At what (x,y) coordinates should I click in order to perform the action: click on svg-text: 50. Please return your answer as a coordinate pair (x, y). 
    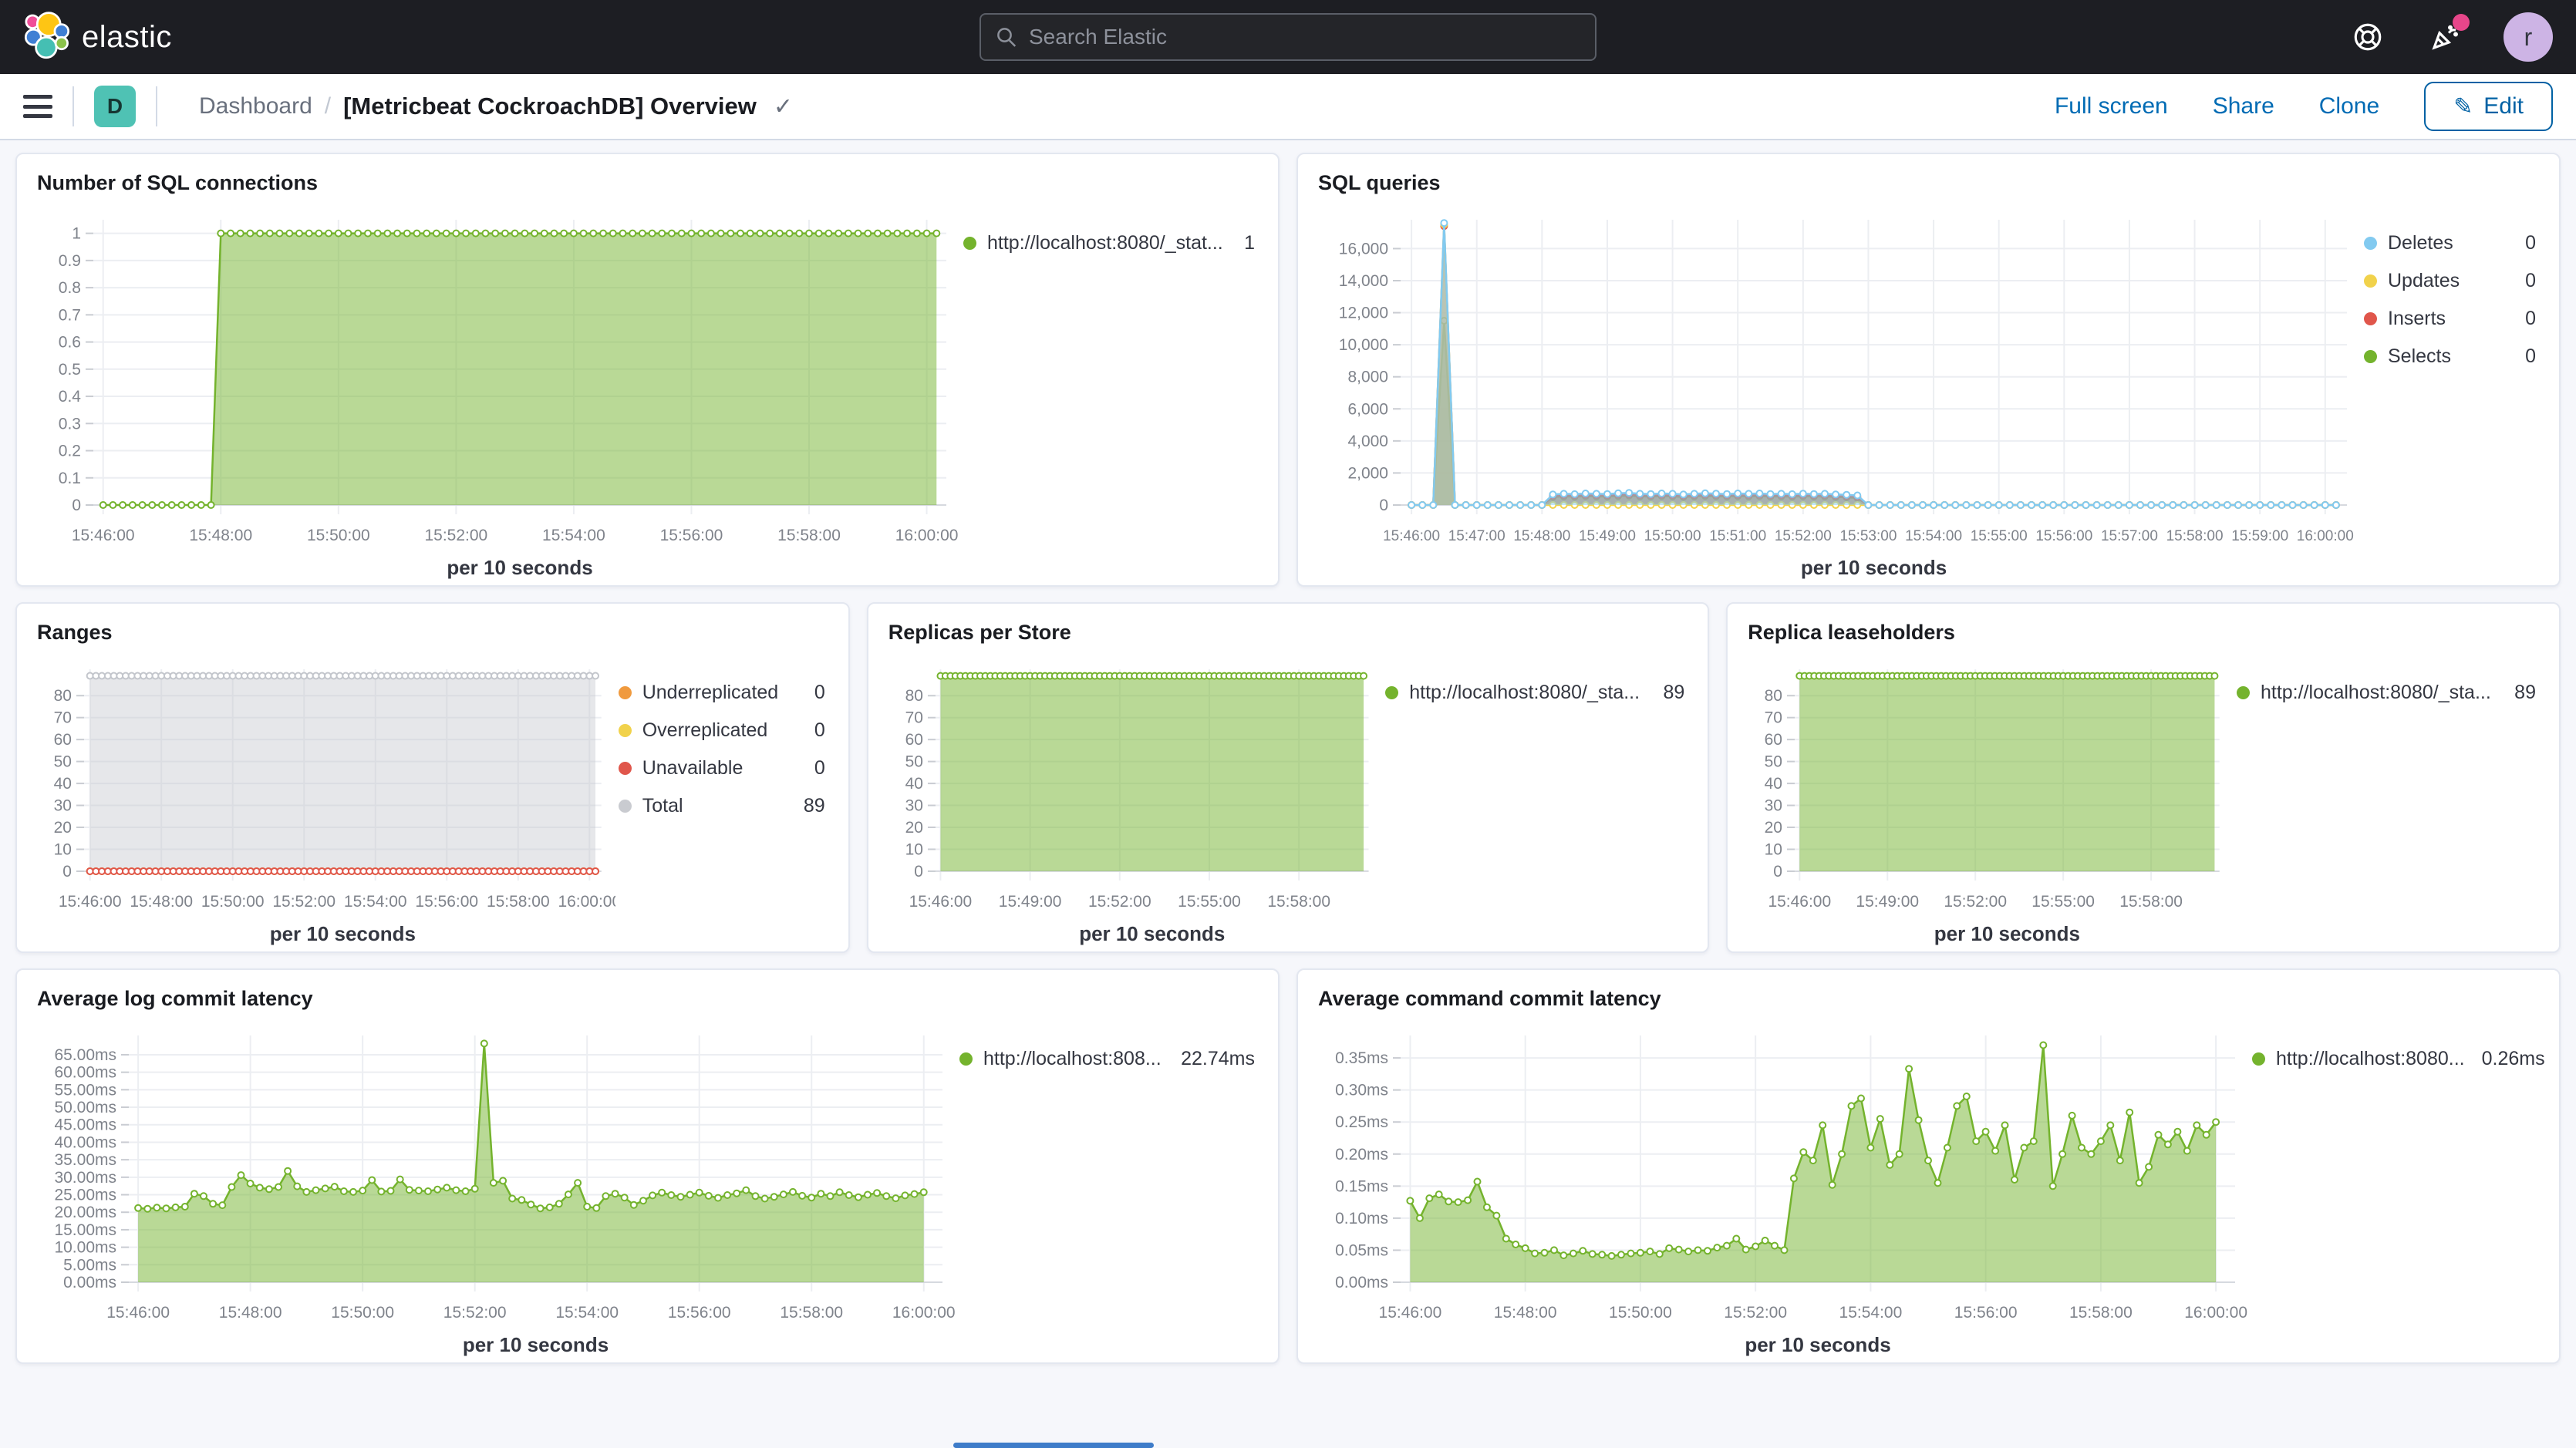
    Looking at the image, I should click on (913, 762).